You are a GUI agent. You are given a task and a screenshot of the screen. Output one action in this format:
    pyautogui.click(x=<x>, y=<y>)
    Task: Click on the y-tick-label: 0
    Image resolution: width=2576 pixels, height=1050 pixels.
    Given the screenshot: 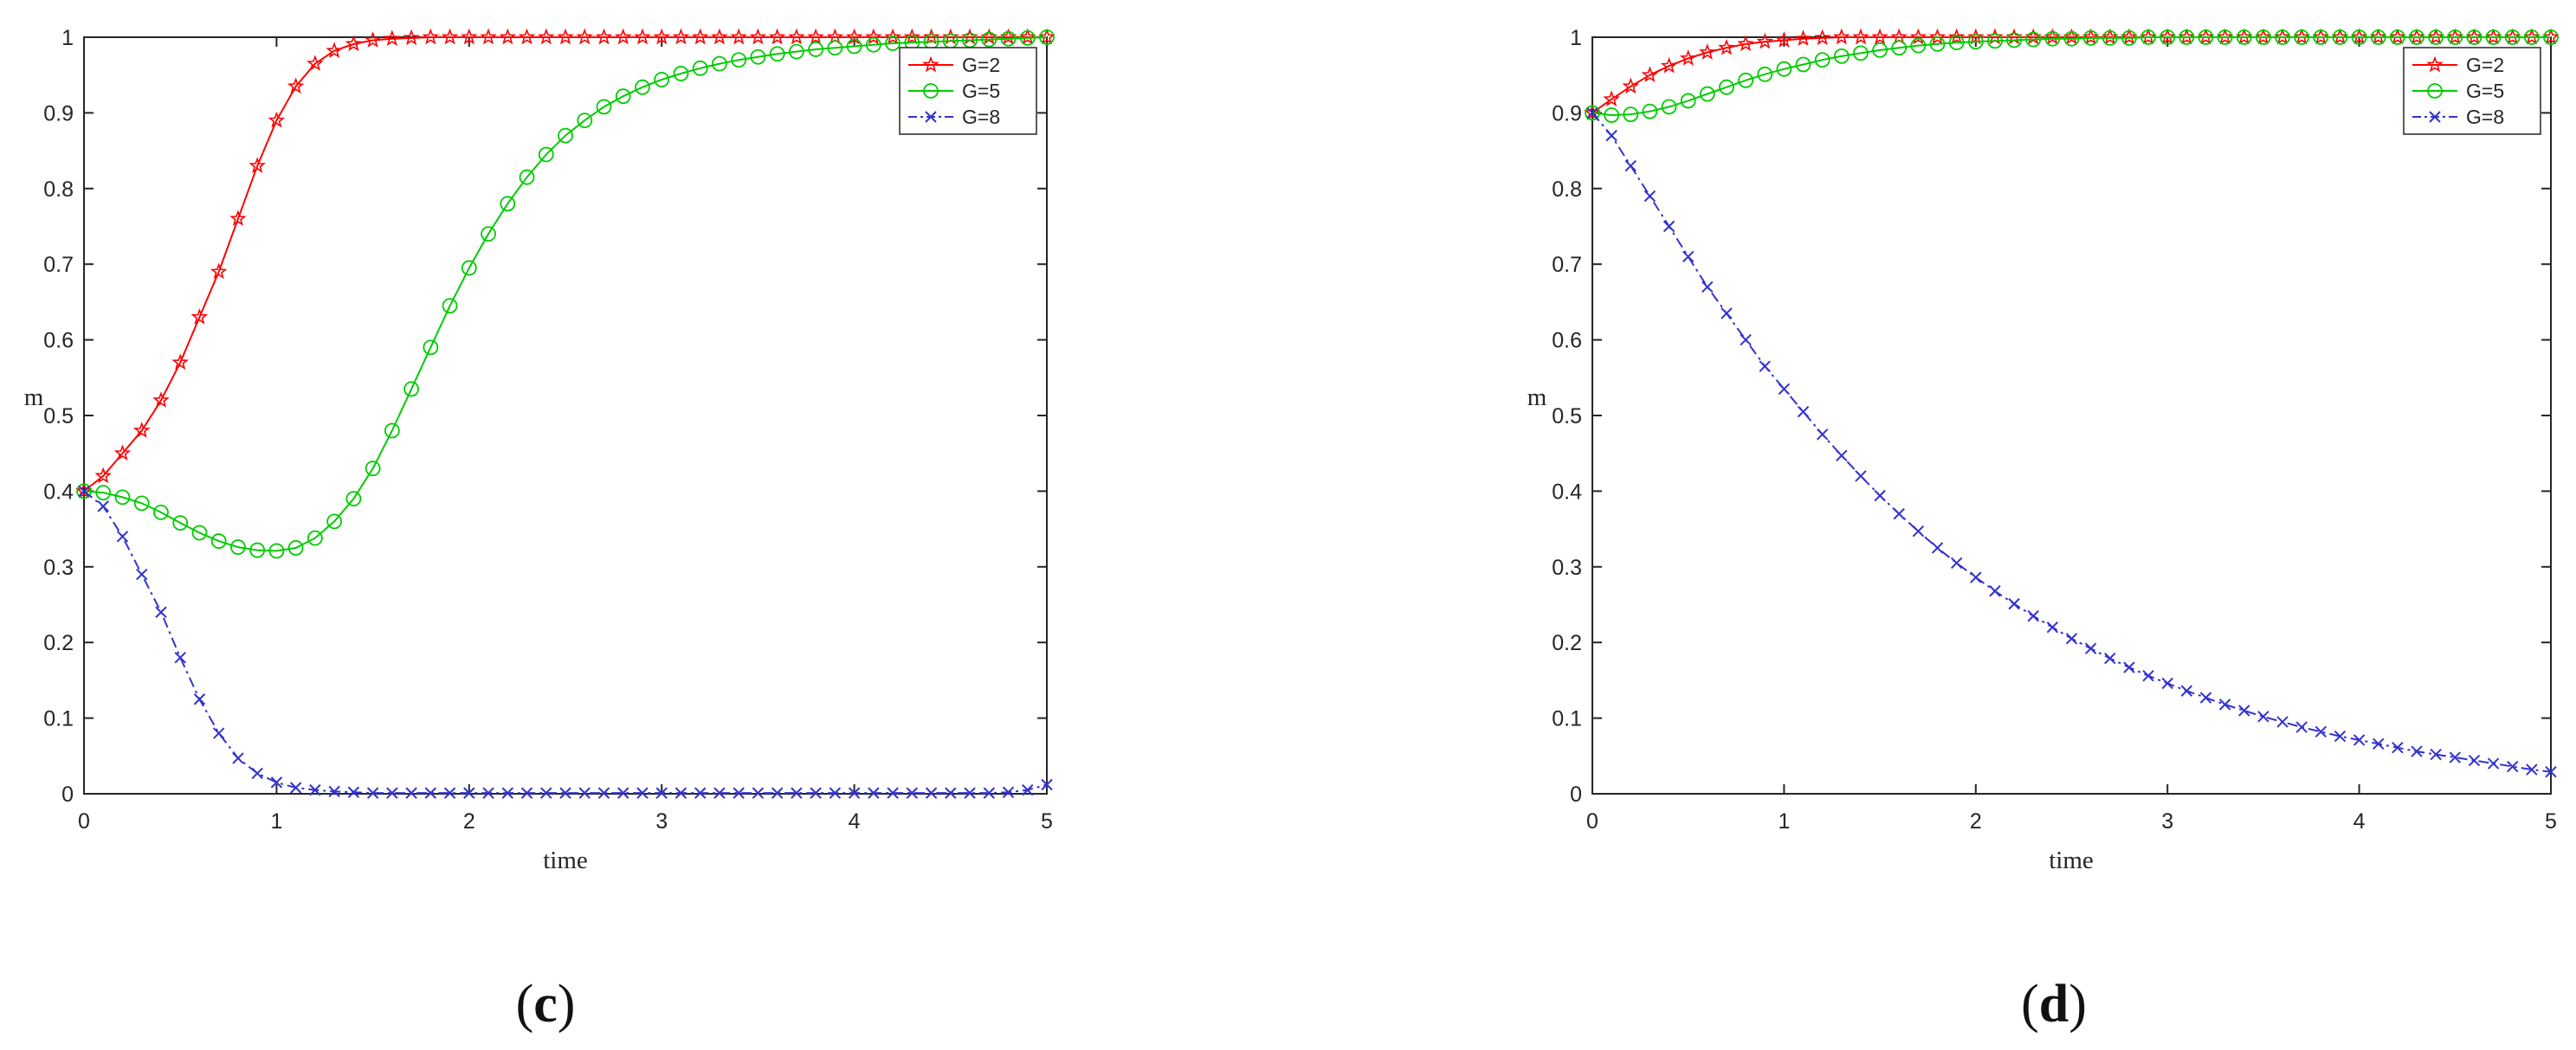 What is the action you would take?
    pyautogui.click(x=67, y=795)
    